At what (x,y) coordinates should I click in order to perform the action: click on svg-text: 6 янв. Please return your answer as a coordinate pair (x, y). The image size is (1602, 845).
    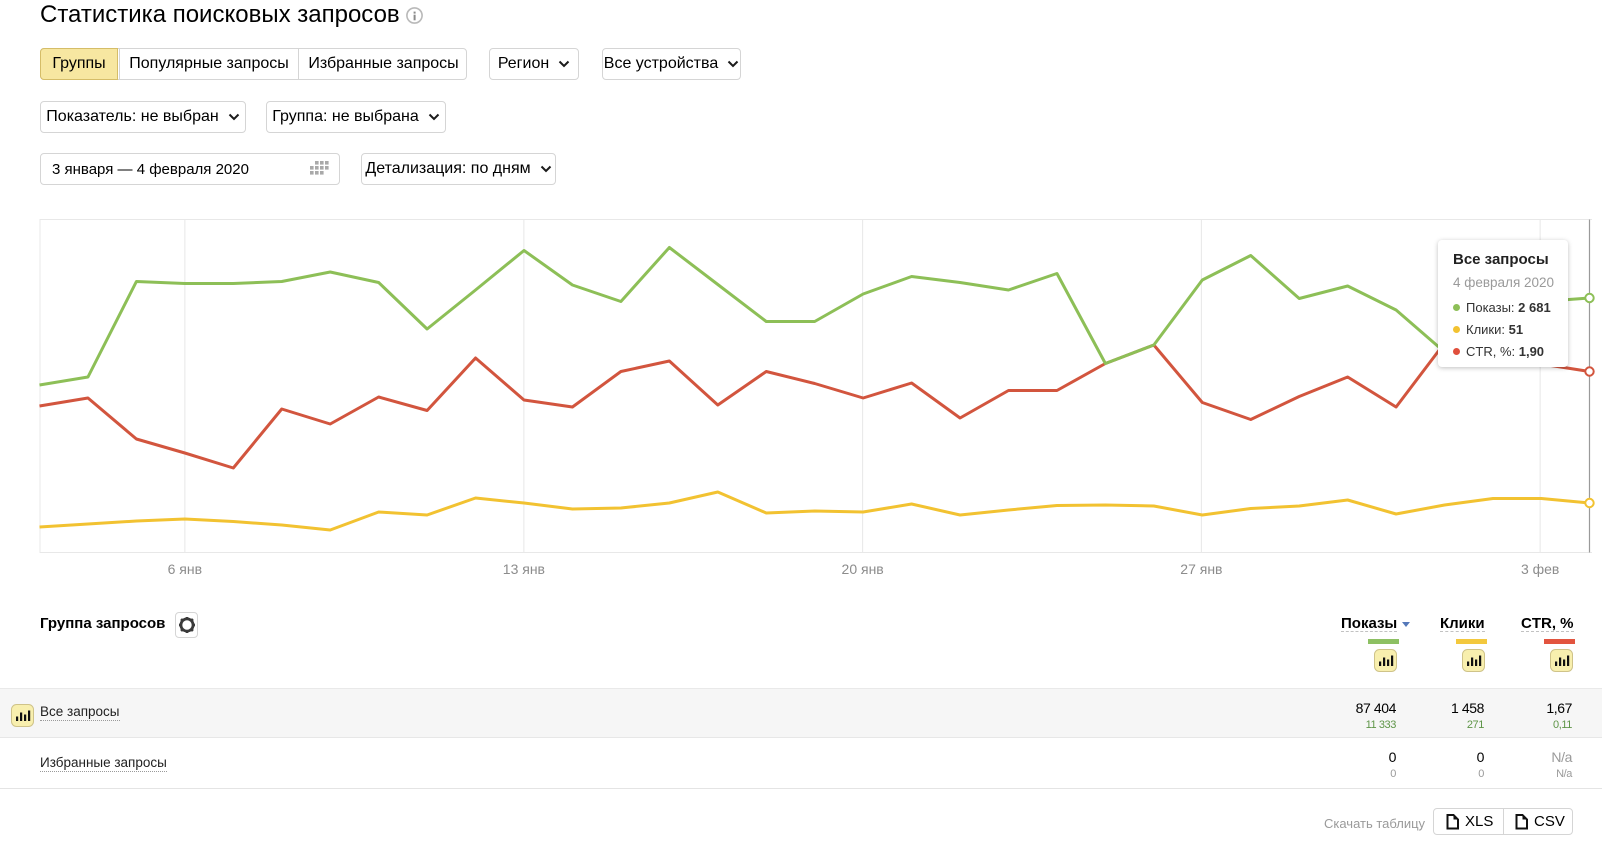
    Looking at the image, I should click on (185, 569).